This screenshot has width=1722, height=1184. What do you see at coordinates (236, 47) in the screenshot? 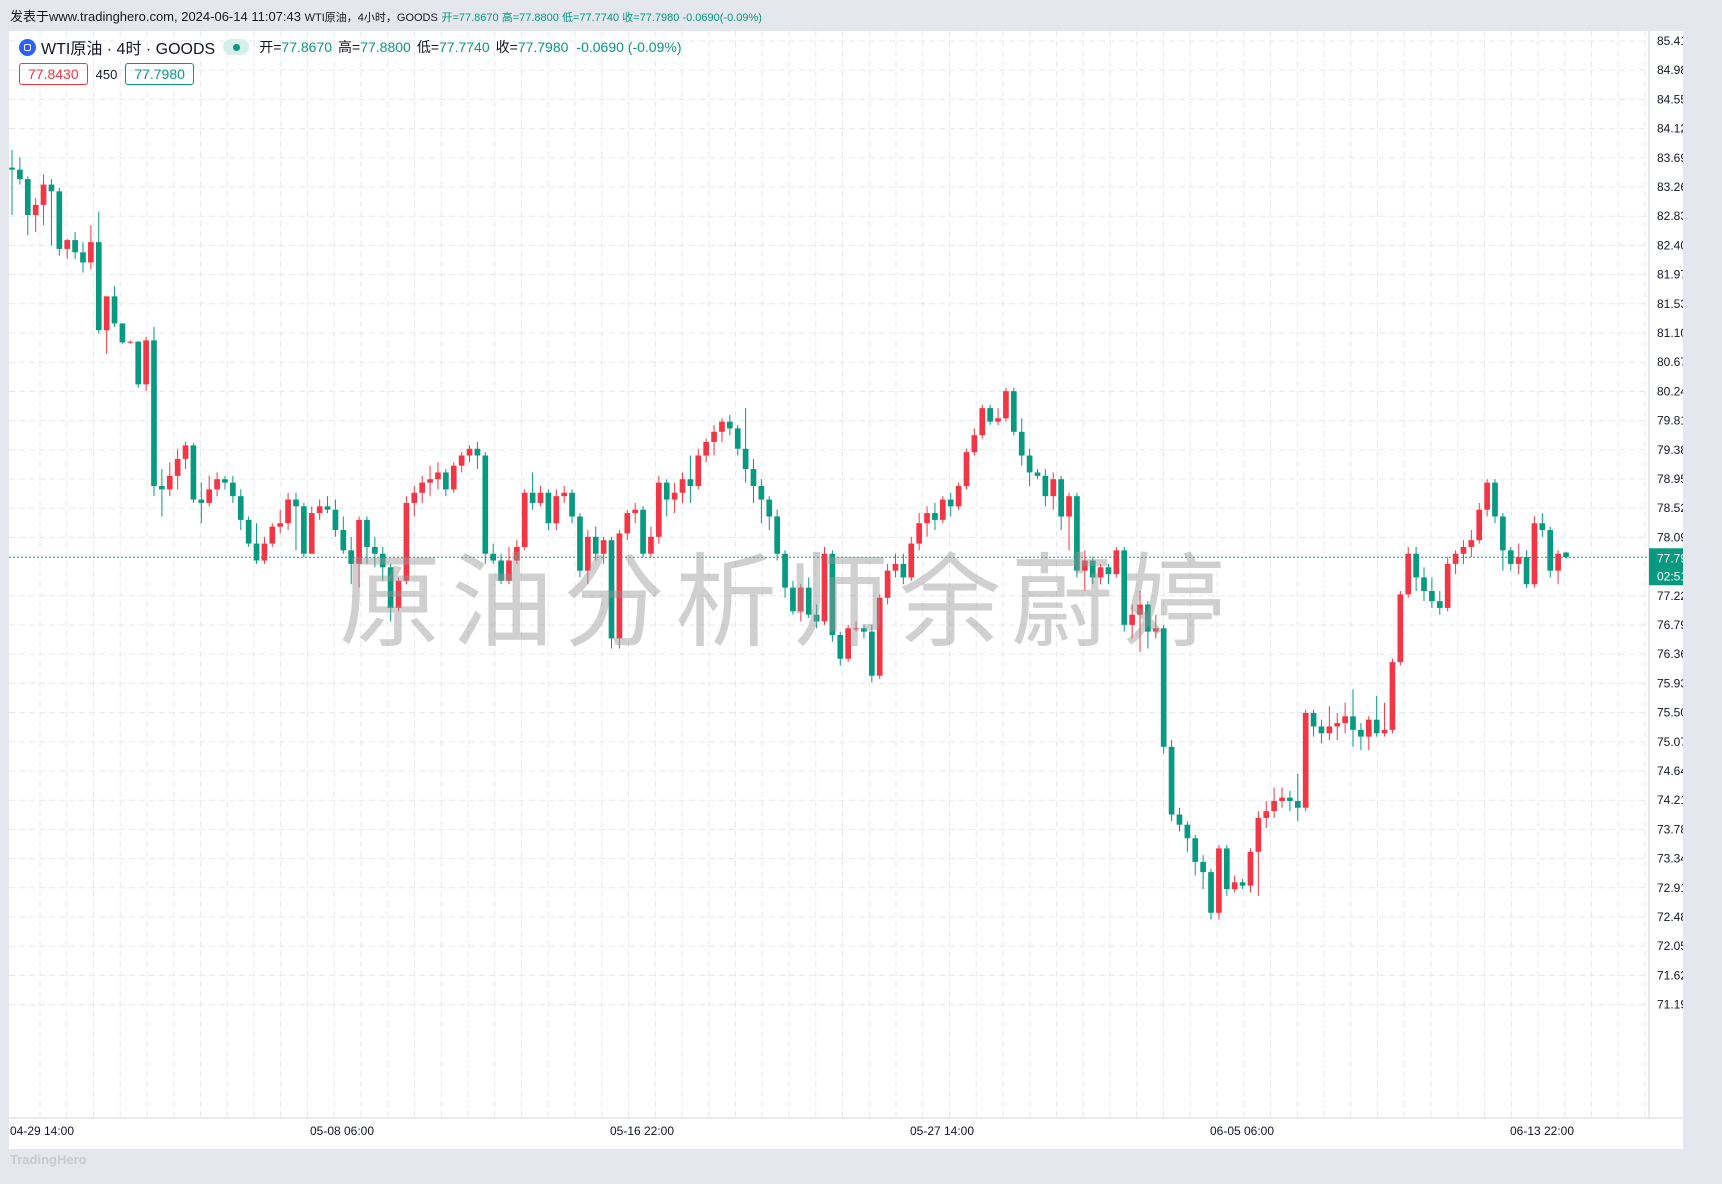
I see `market-status-badge` at bounding box center [236, 47].